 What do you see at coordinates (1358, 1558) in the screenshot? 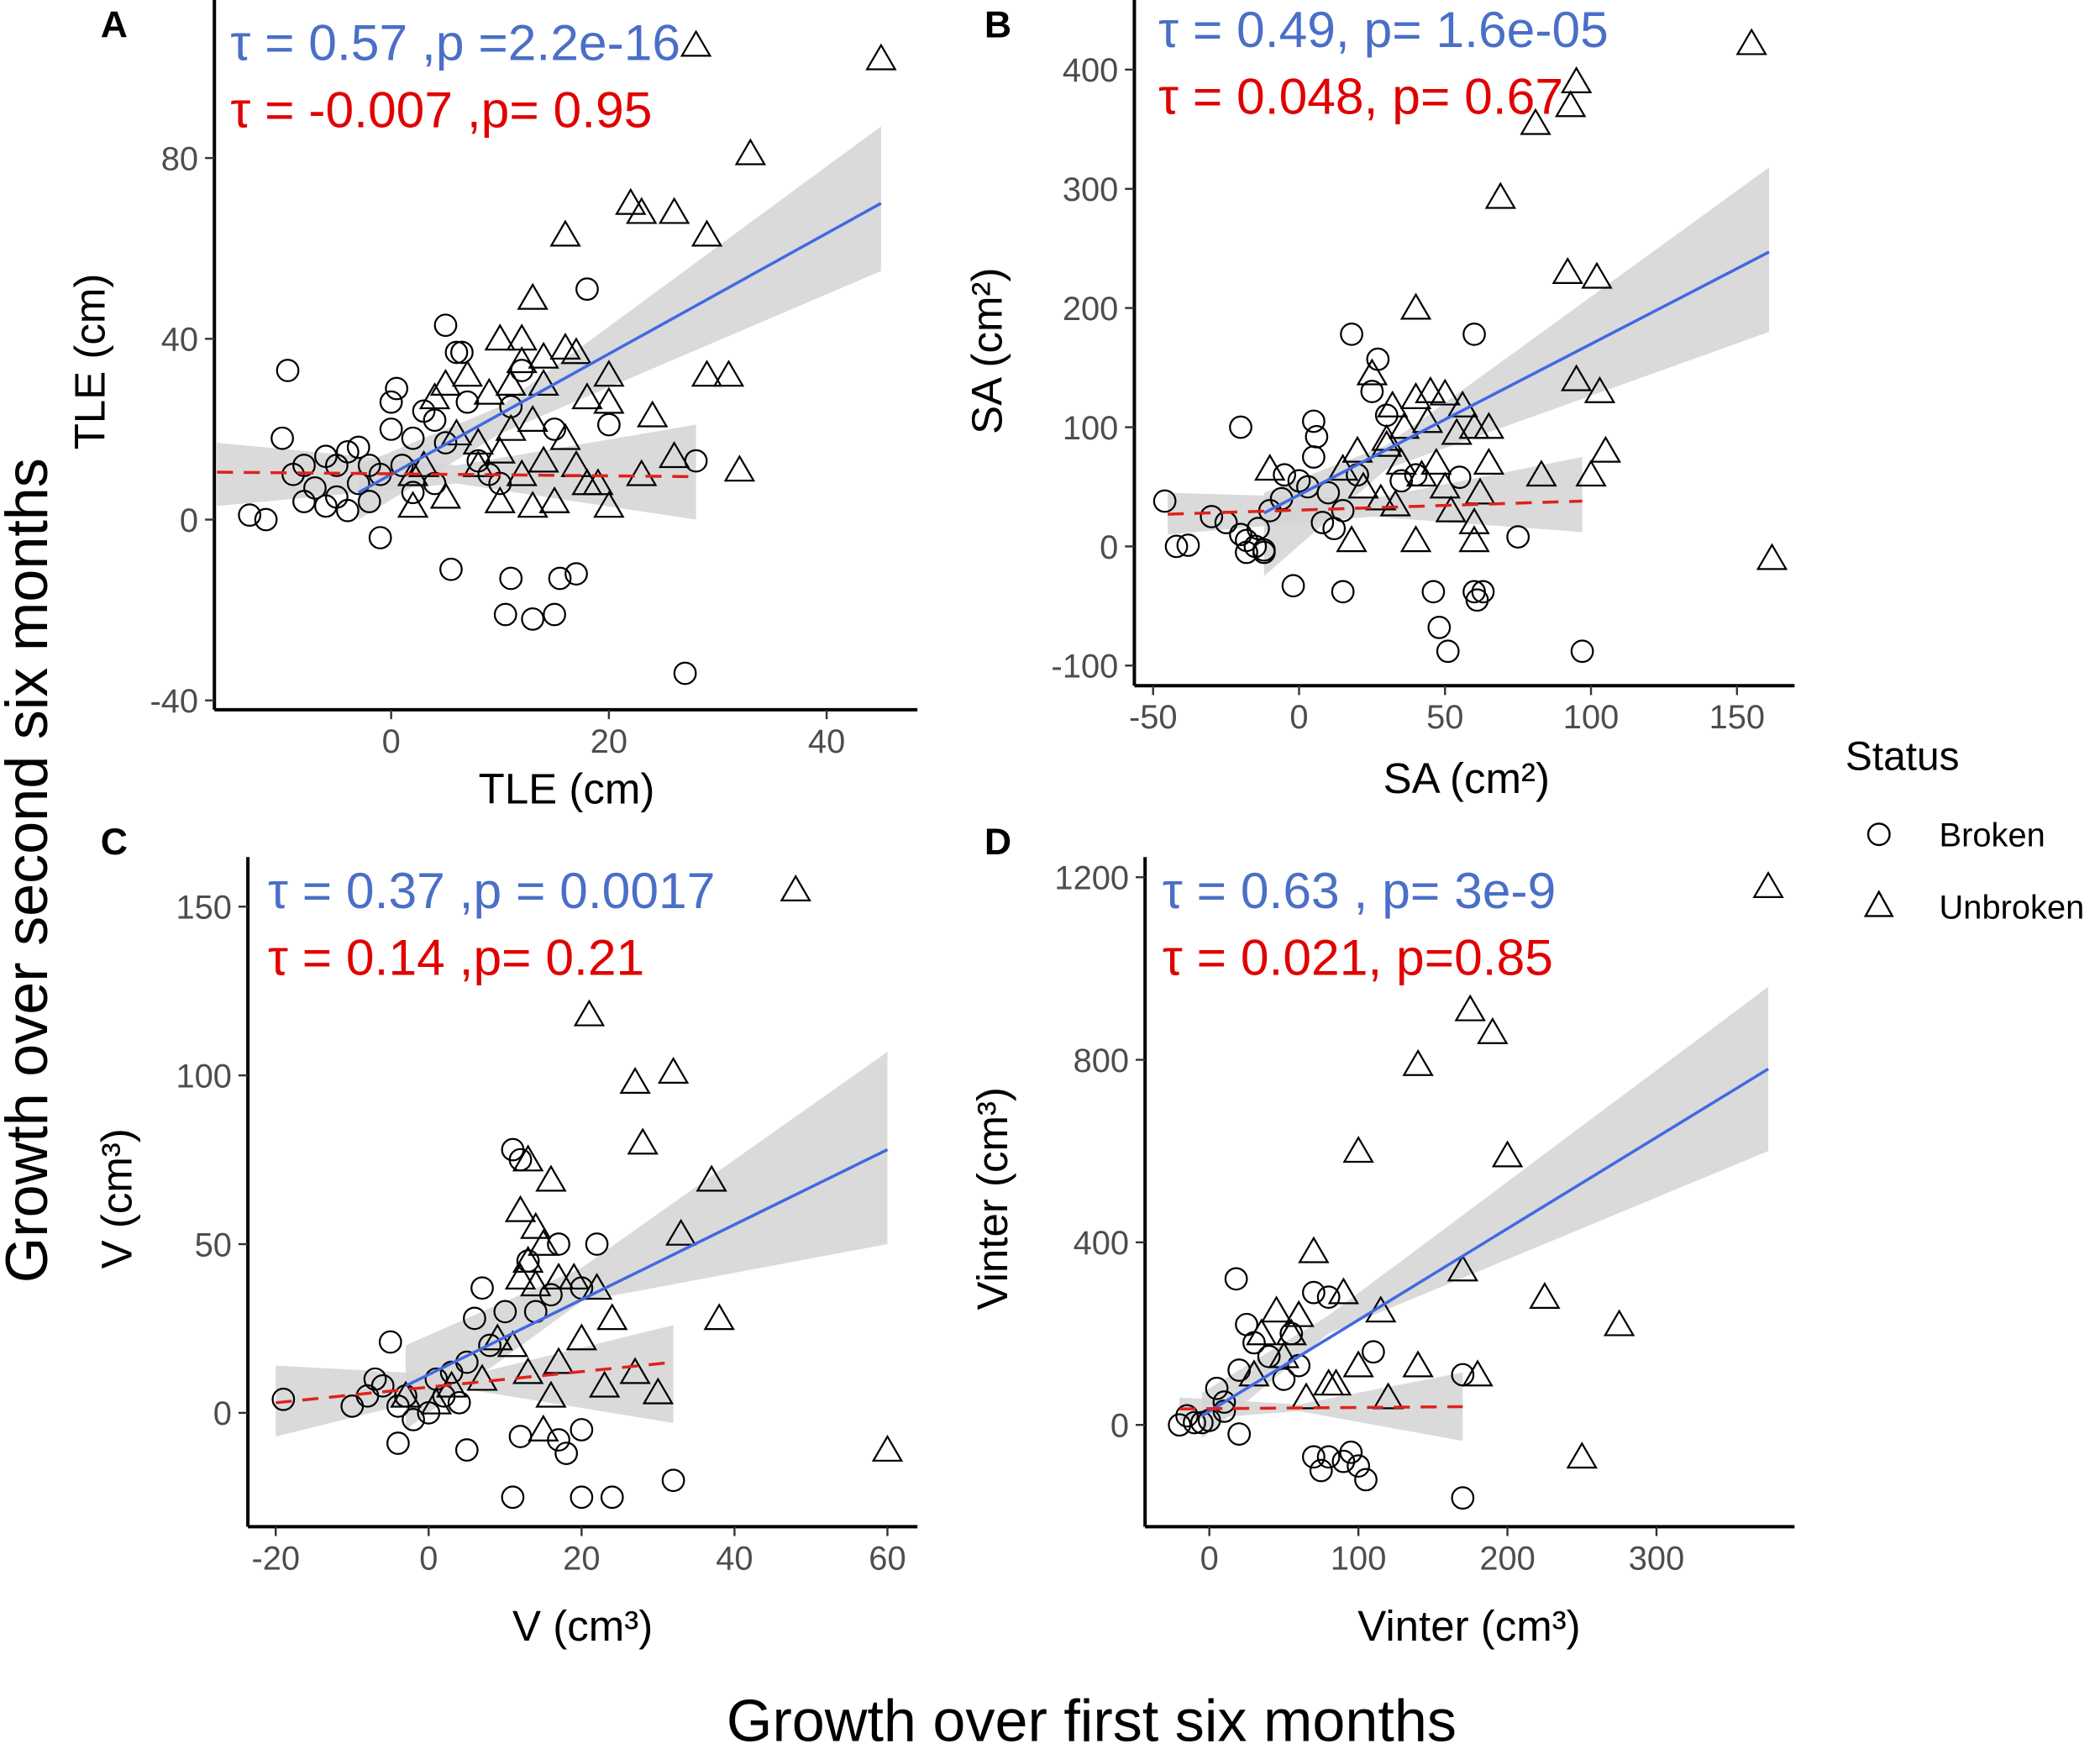
I see `x-tick-label: 100` at bounding box center [1358, 1558].